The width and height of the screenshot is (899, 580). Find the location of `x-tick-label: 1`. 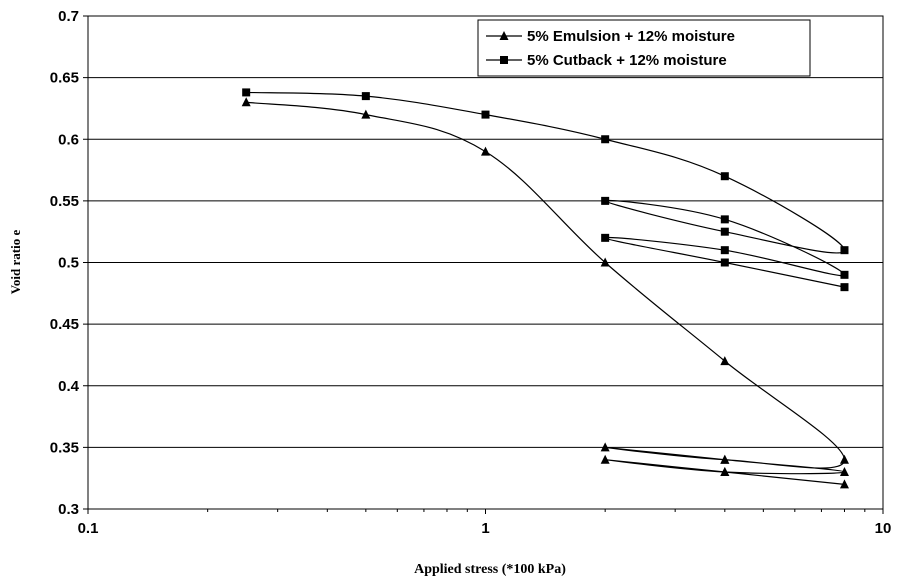

x-tick-label: 1 is located at coordinates (485, 528).